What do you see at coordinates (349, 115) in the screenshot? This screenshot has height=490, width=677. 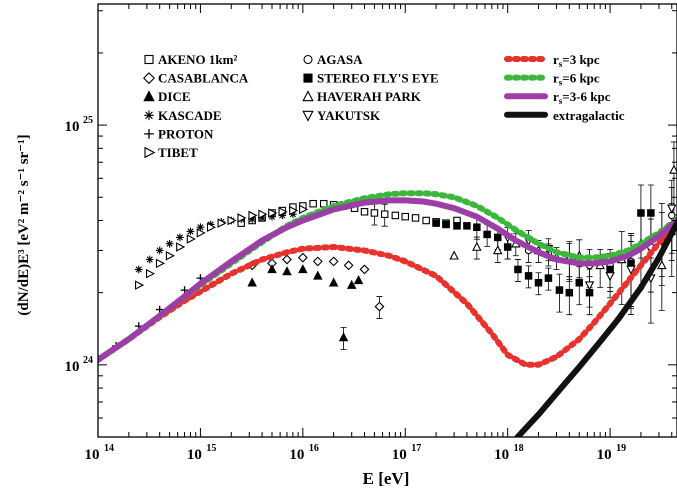 I see `legend-label: YAKUTSK` at bounding box center [349, 115].